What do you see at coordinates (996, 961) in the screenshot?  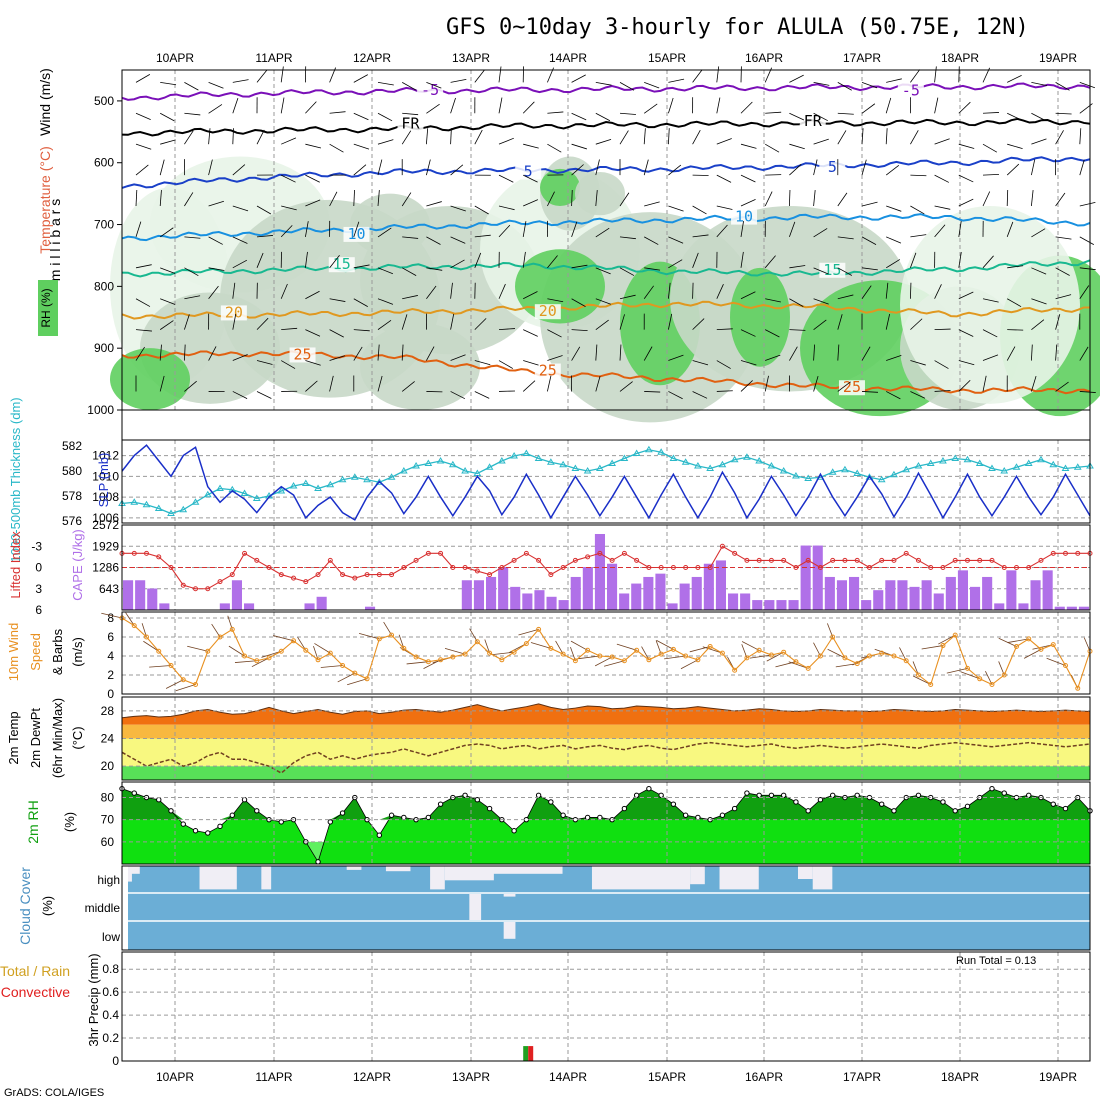 I see `run-total: Run Total = 0.13` at bounding box center [996, 961].